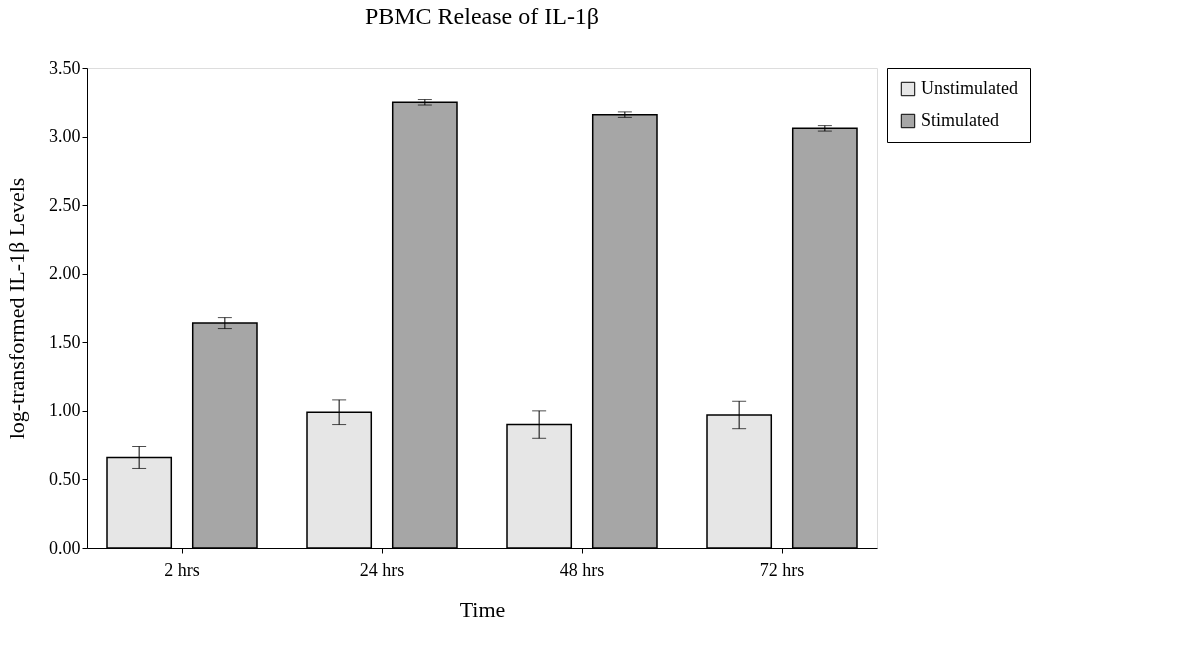  I want to click on y-tick-label: 0.00, so click(65, 547).